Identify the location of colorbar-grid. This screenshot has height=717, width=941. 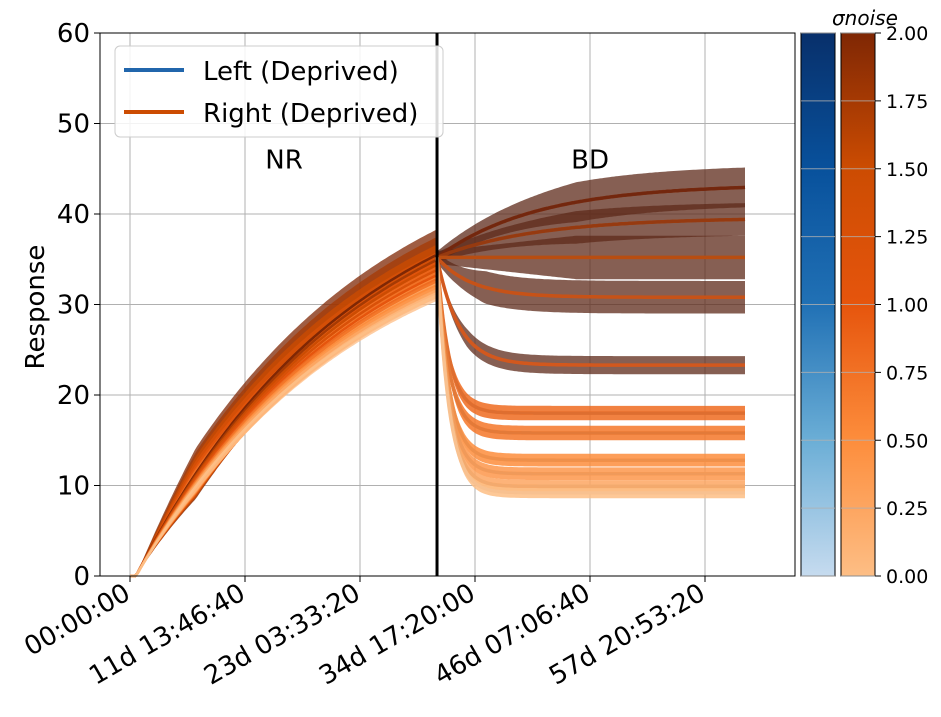
(838, 304).